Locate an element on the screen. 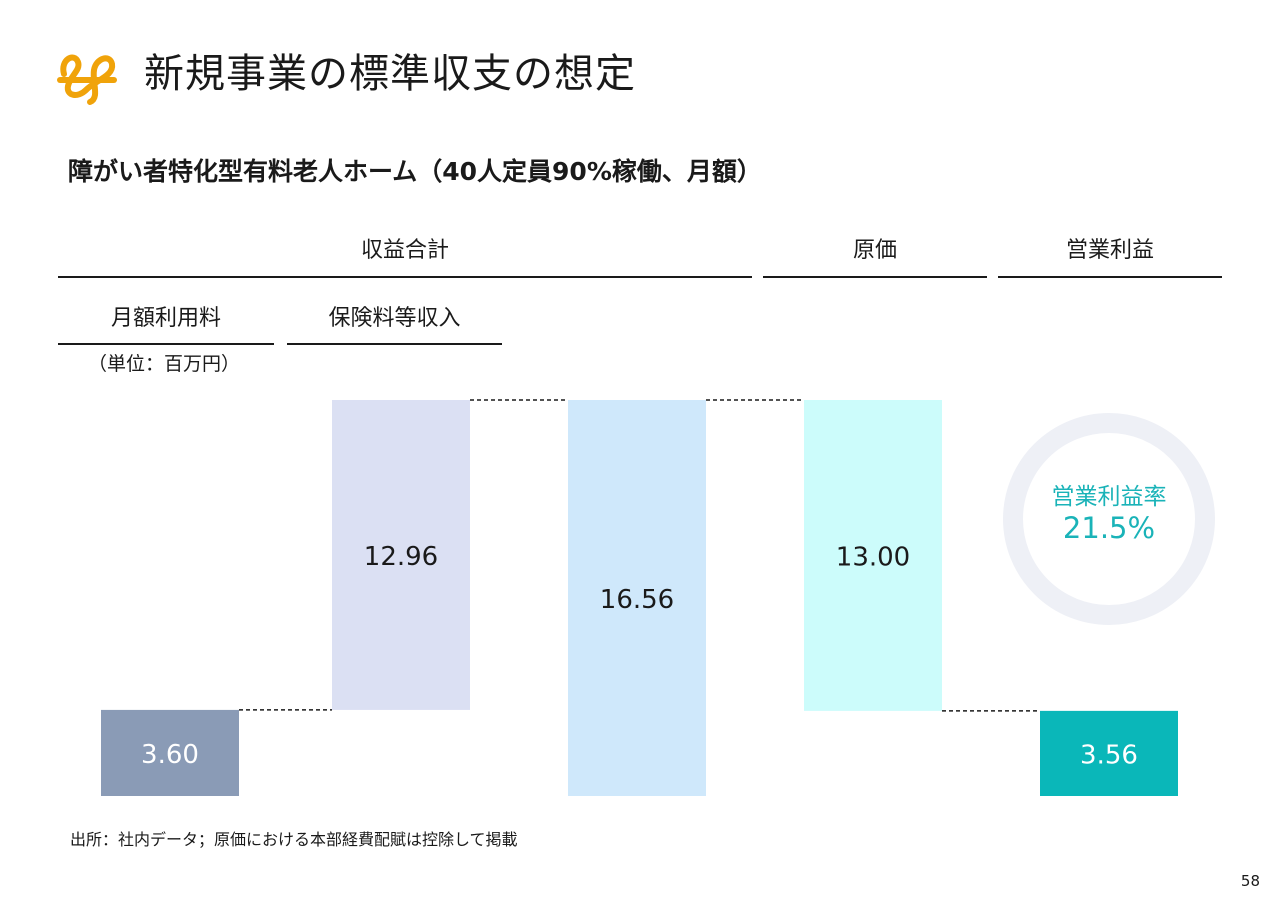 The width and height of the screenshot is (1280, 904). page-title: 新規事業の標準収支の想定 is located at coordinates (390, 74).